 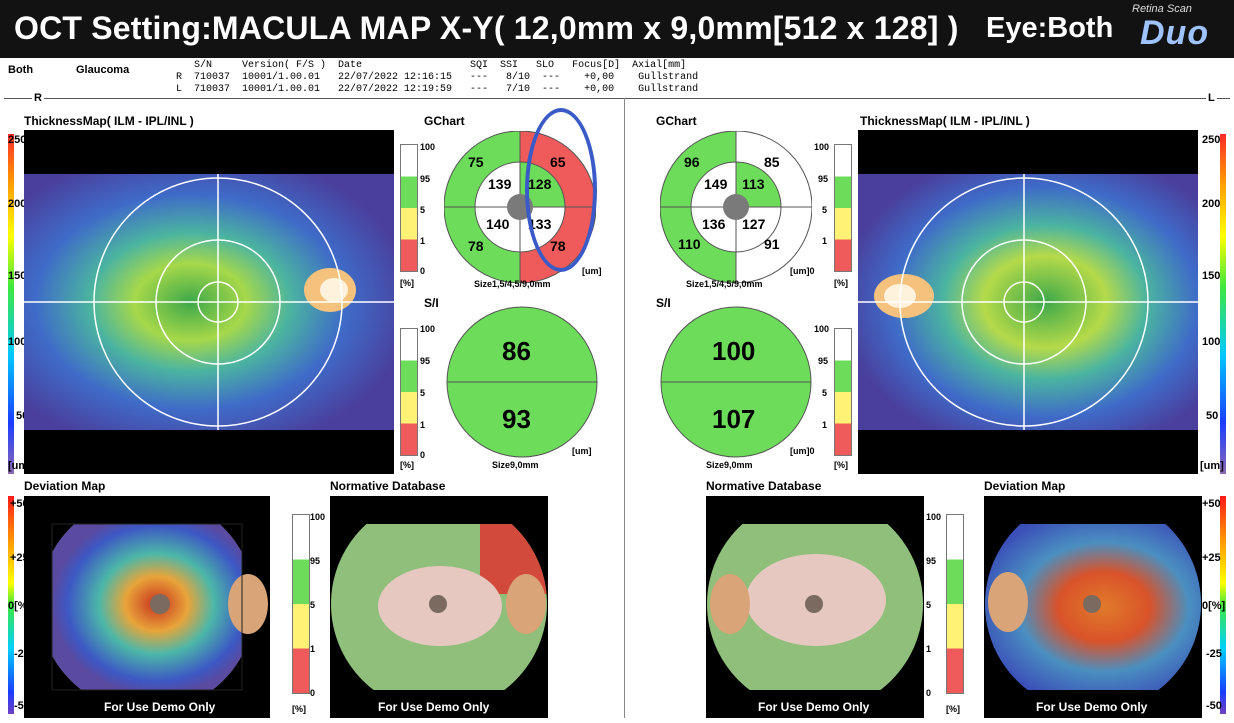 What do you see at coordinates (1175, 33) in the screenshot?
I see `brand-logo: Duo` at bounding box center [1175, 33].